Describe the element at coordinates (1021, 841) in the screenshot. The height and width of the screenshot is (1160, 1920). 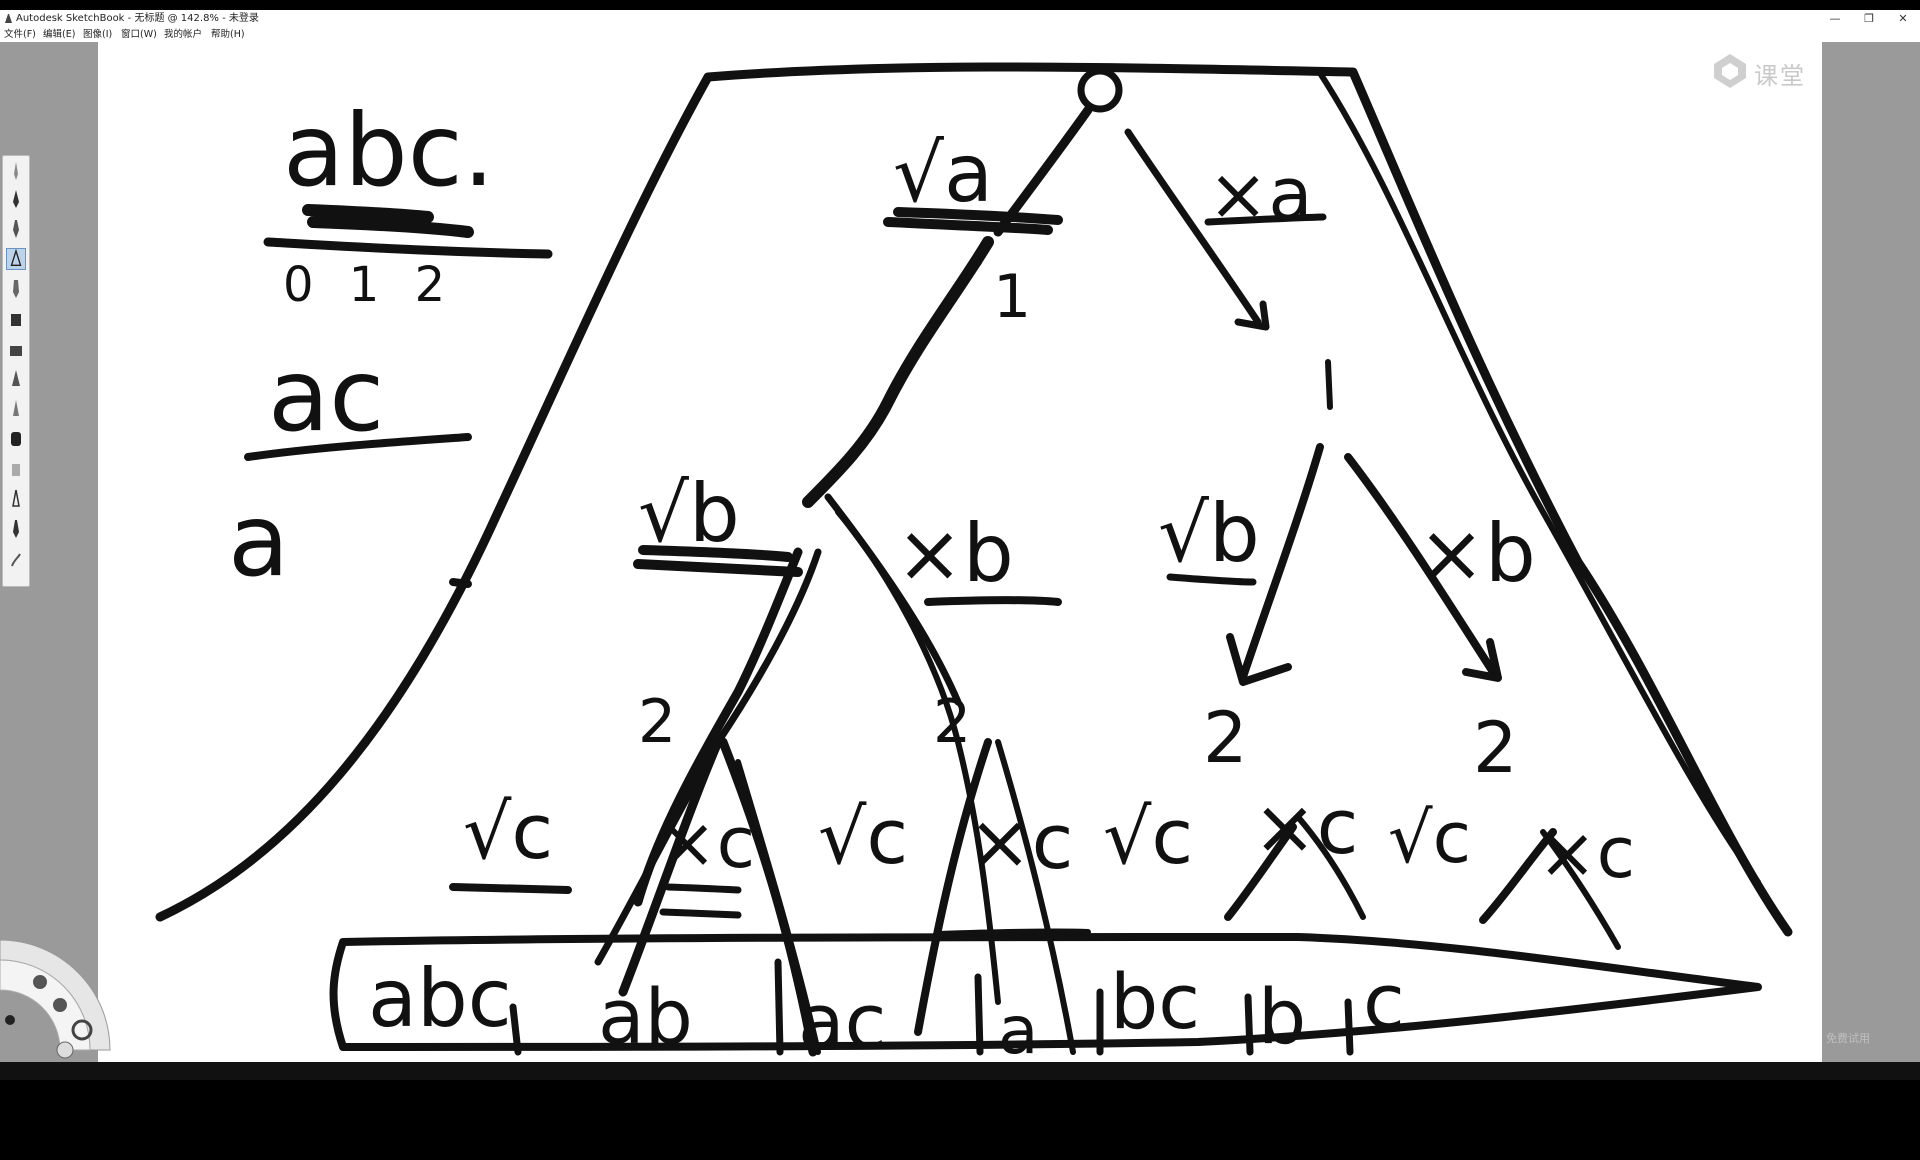
I see `label-skip-c-2: ×c` at that location.